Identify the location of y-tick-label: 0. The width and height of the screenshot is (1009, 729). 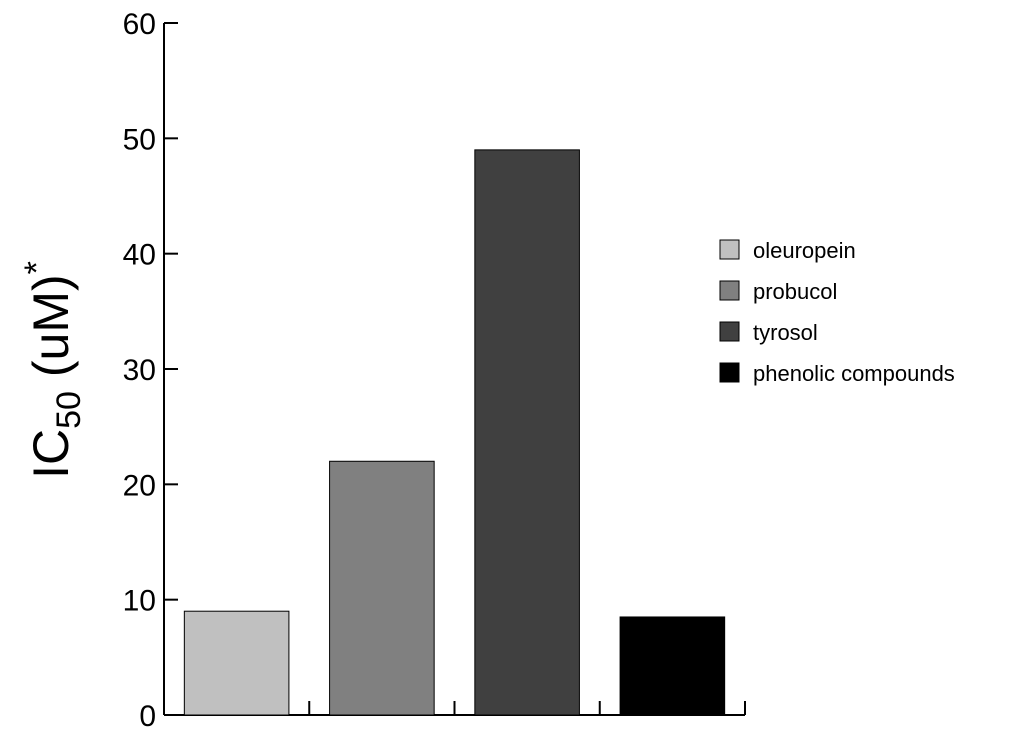
(147, 714).